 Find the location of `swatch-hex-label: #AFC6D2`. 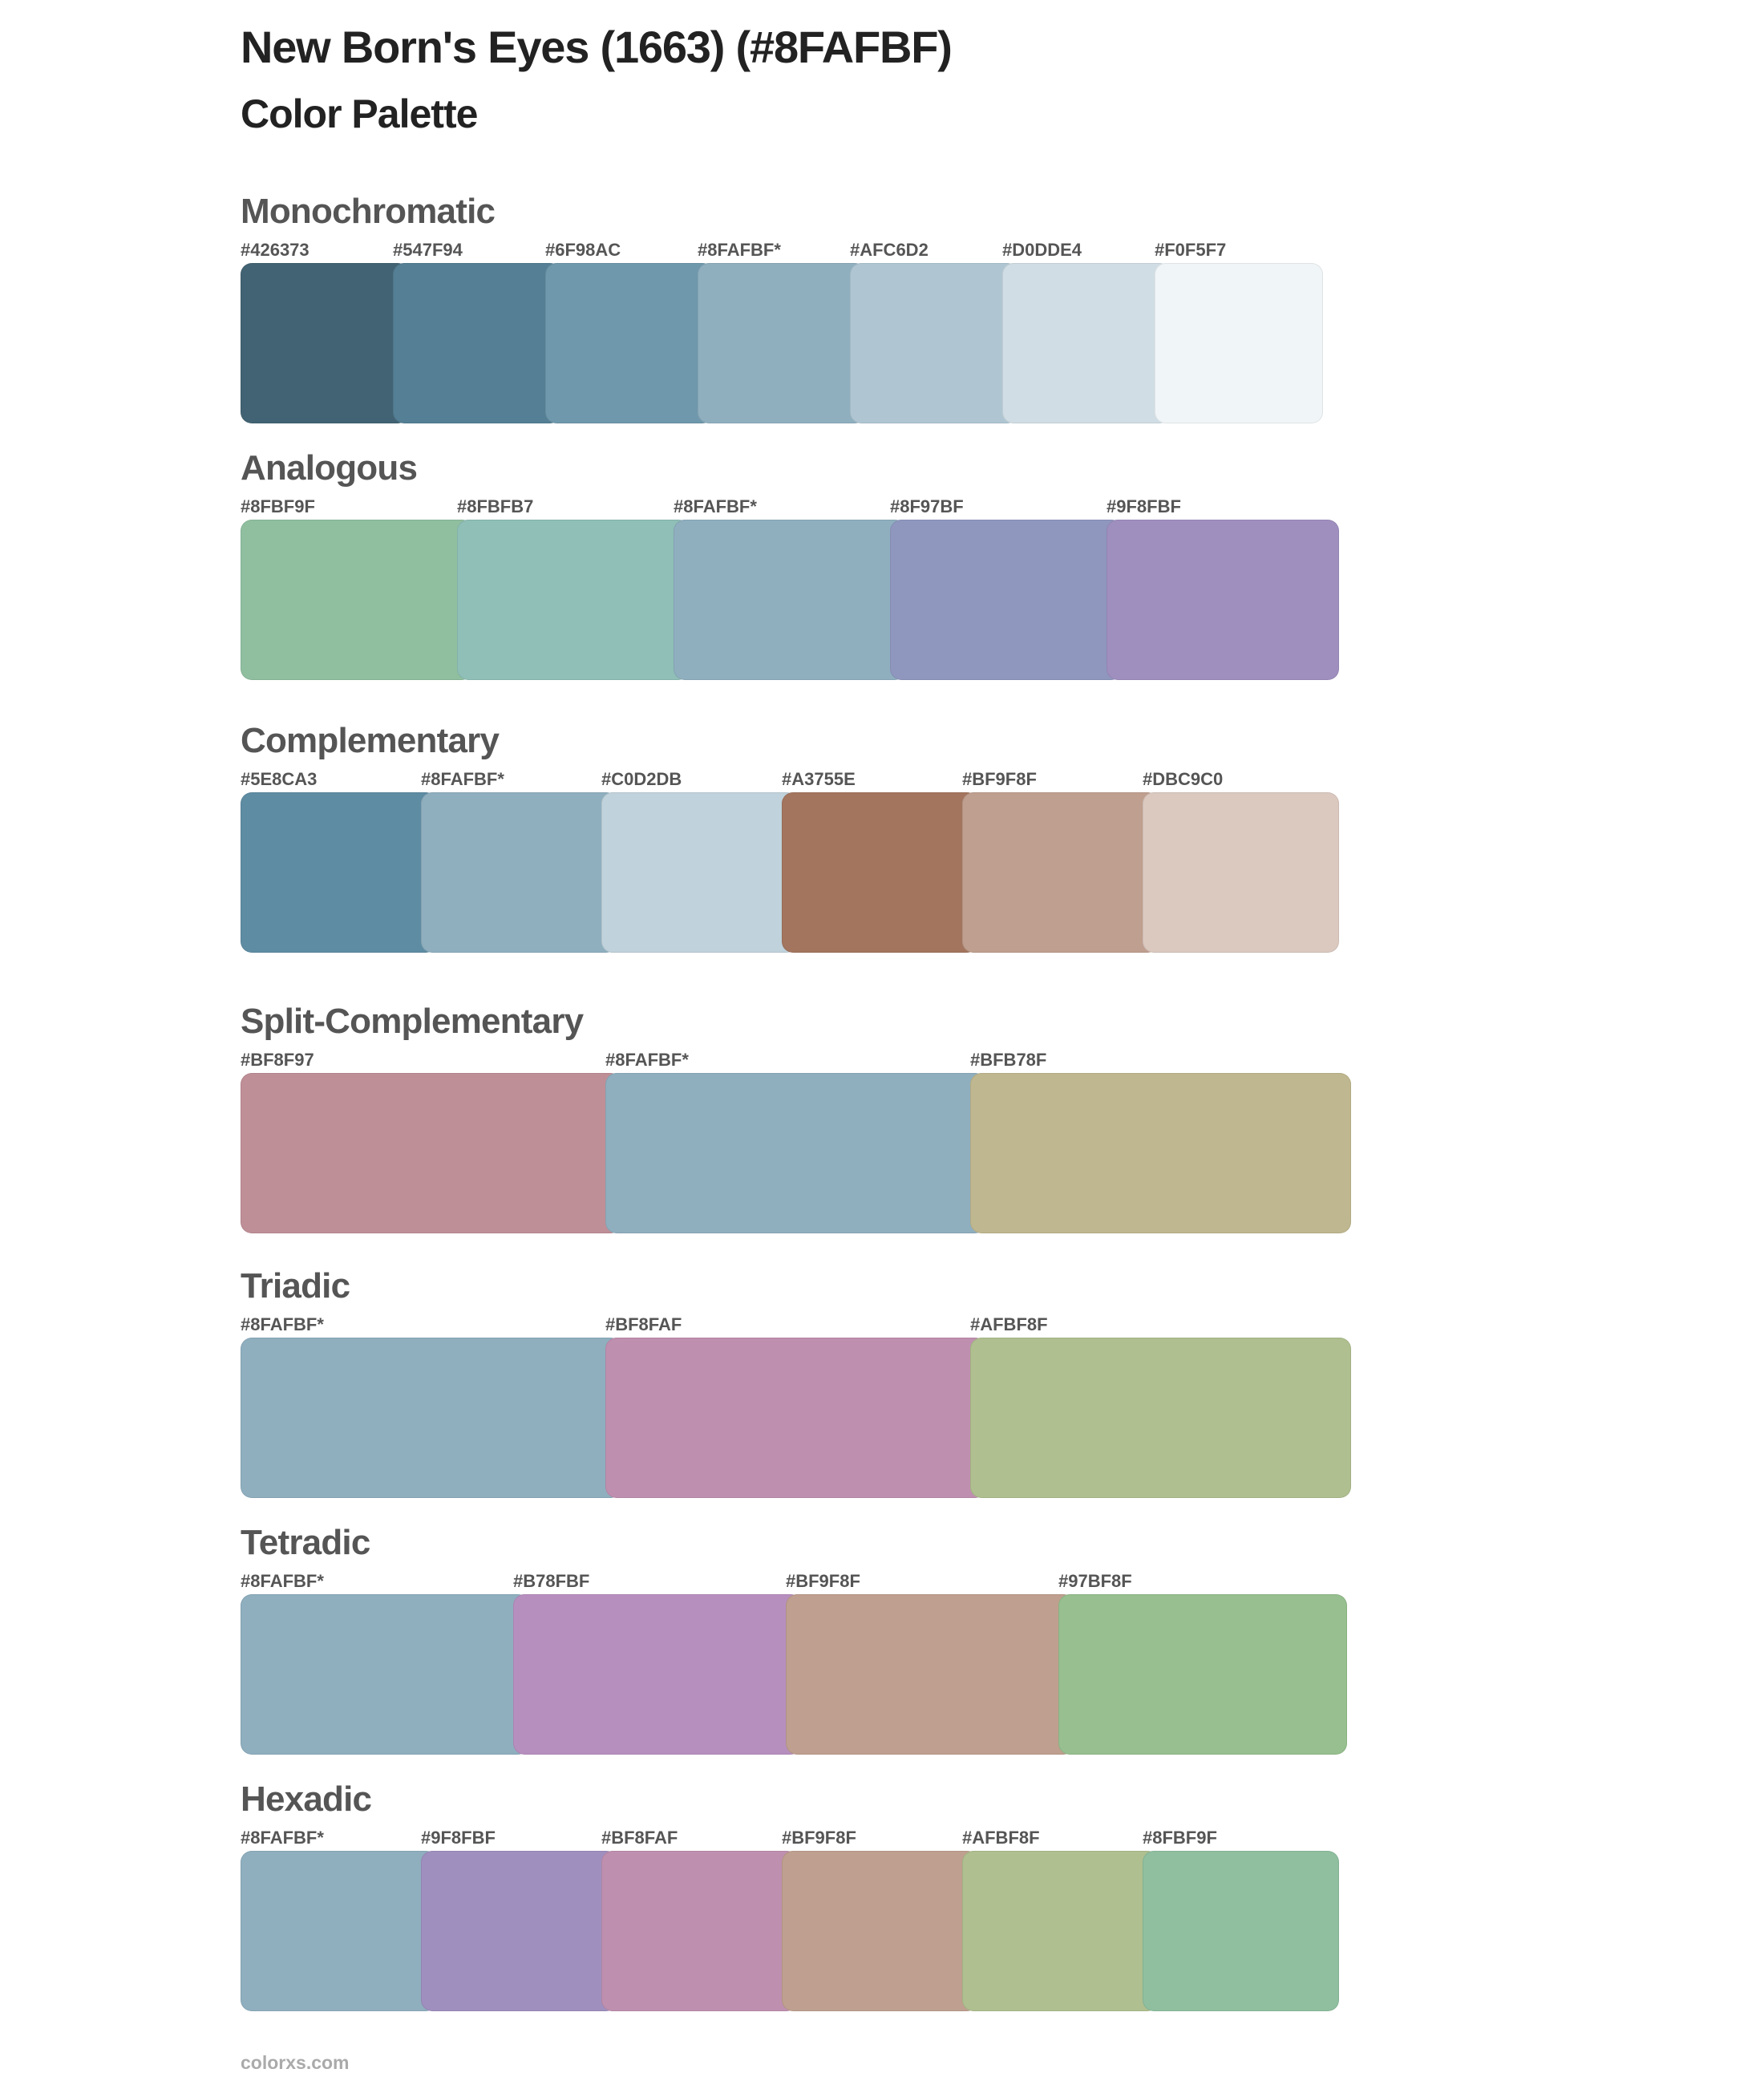

swatch-hex-label: #AFC6D2 is located at coordinates (889, 250).